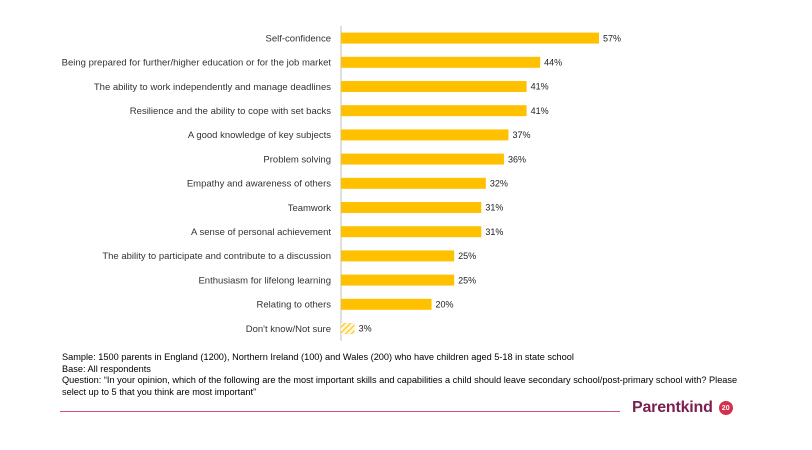 The image size is (812, 450). I want to click on category-label: Empathy and awareness of others, so click(259, 184).